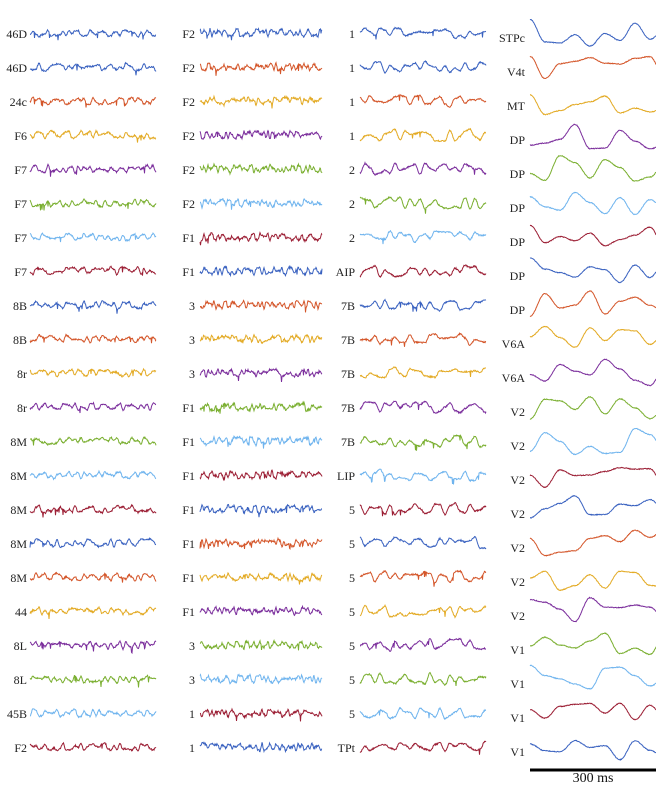  What do you see at coordinates (345, 272) in the screenshot?
I see `trace-label: AIP` at bounding box center [345, 272].